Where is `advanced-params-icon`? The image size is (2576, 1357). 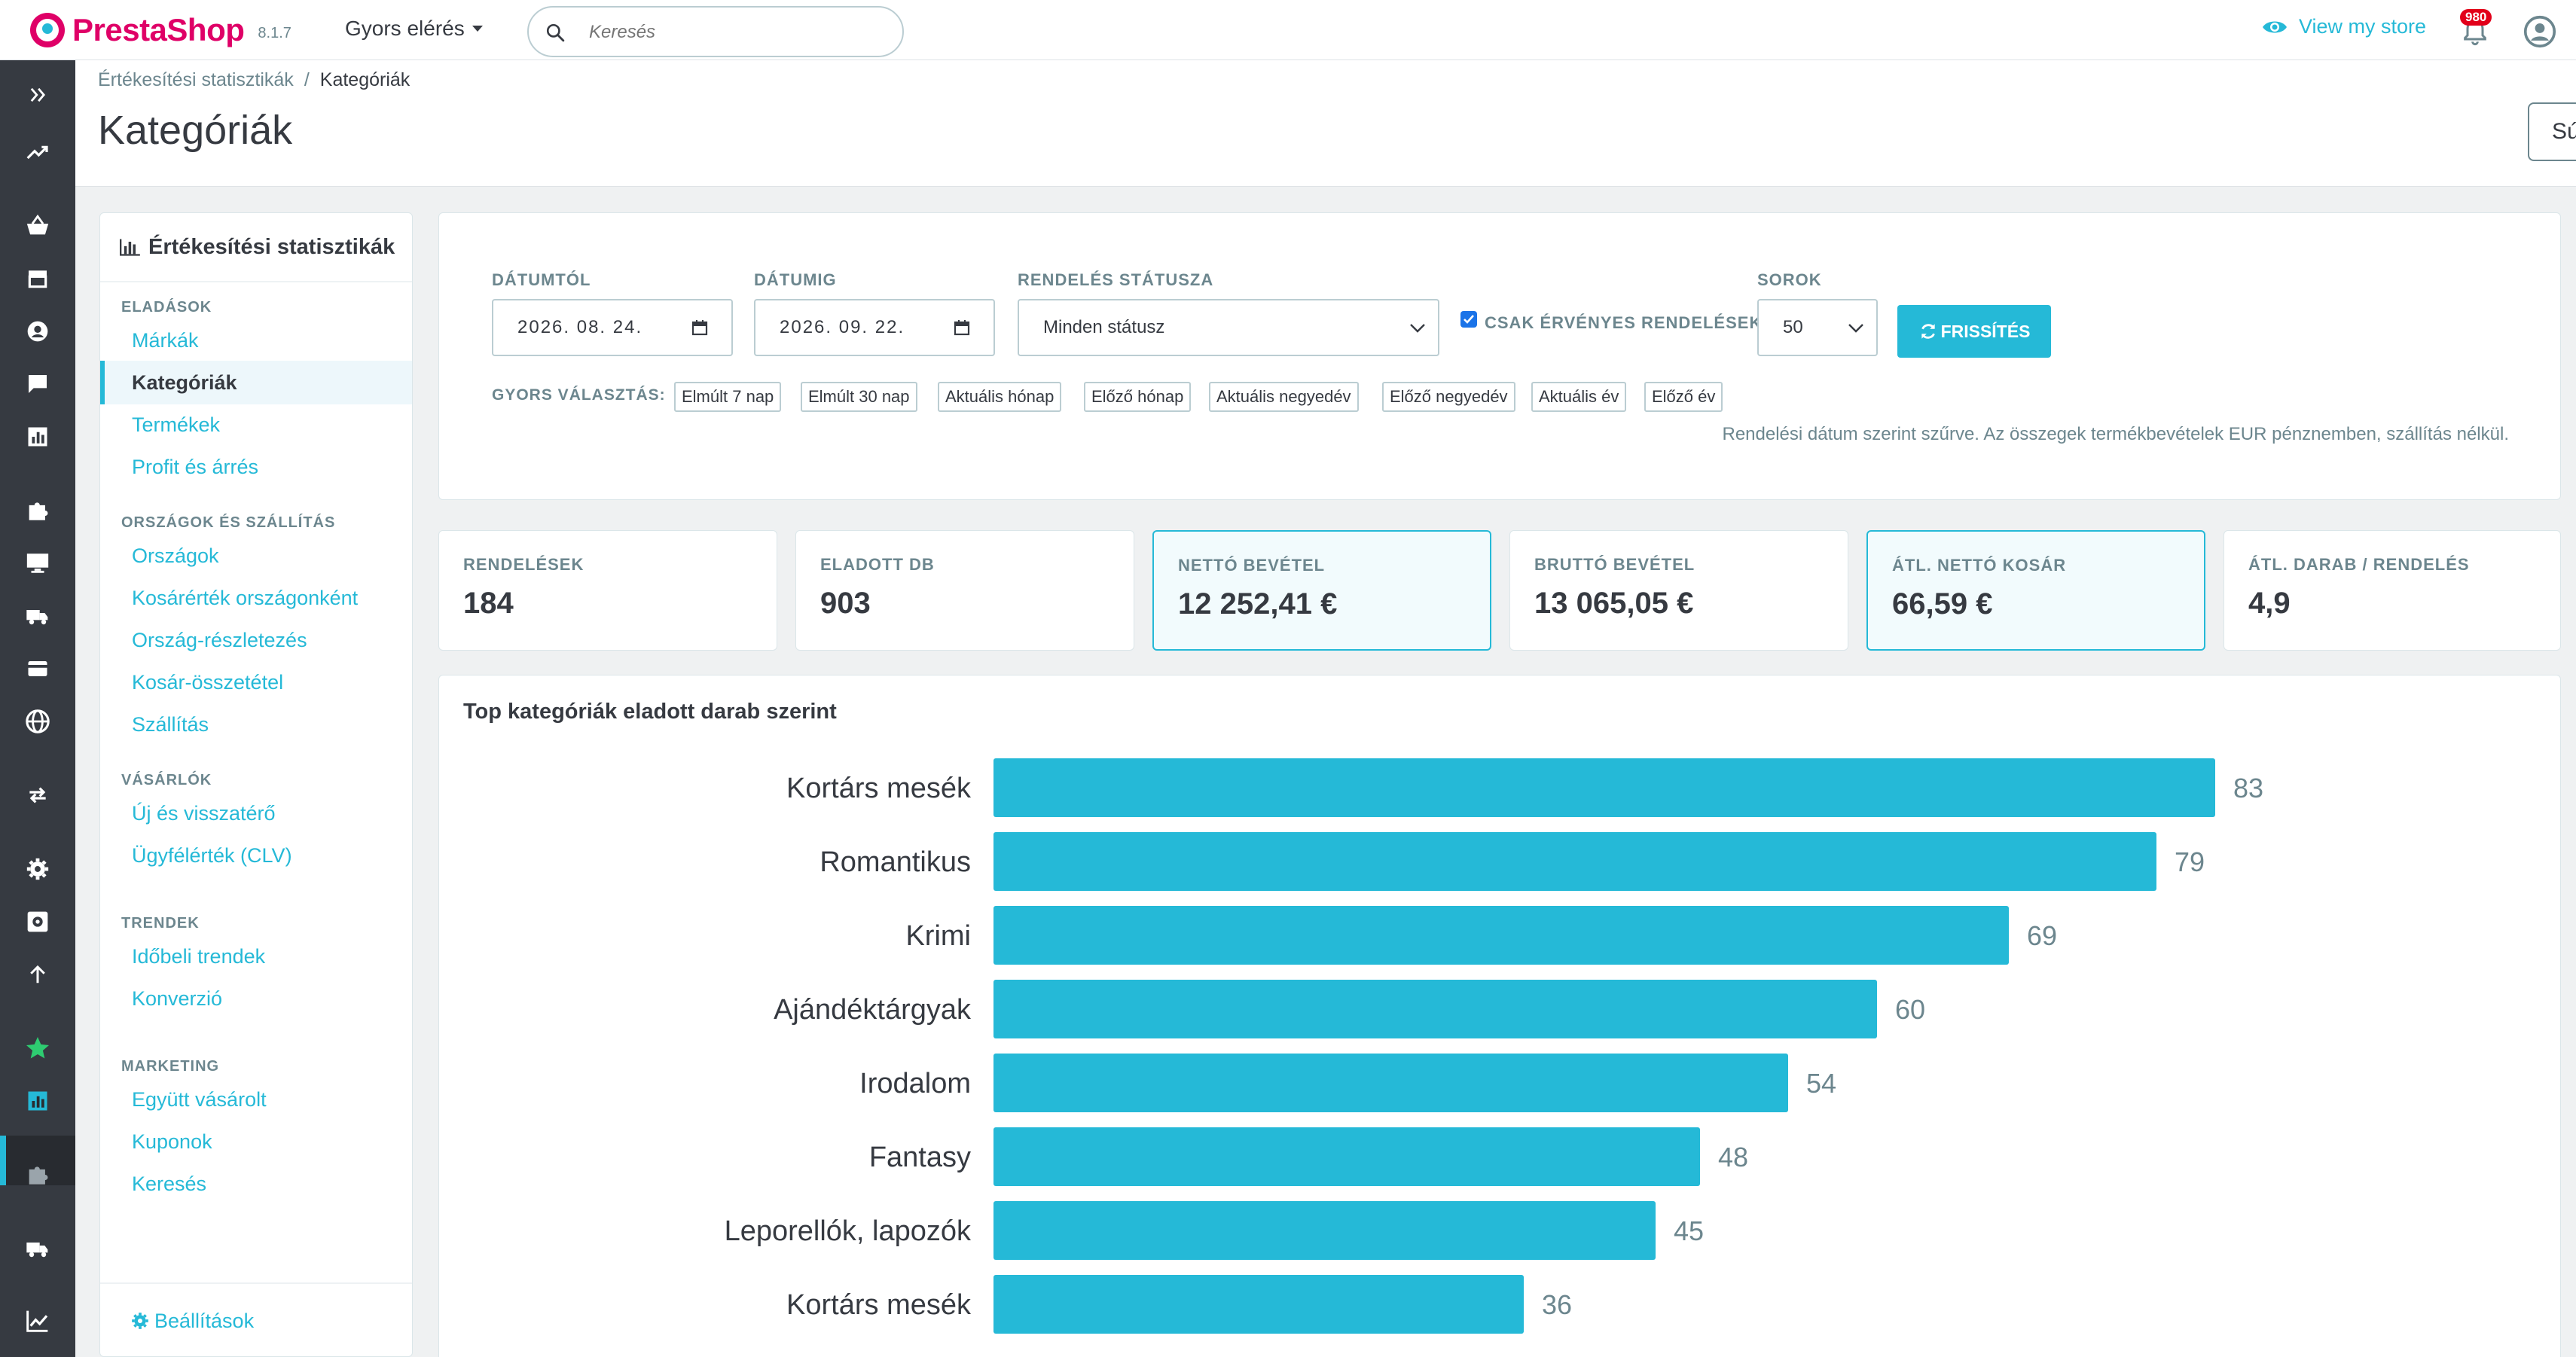 advanced-params-icon is located at coordinates (38, 922).